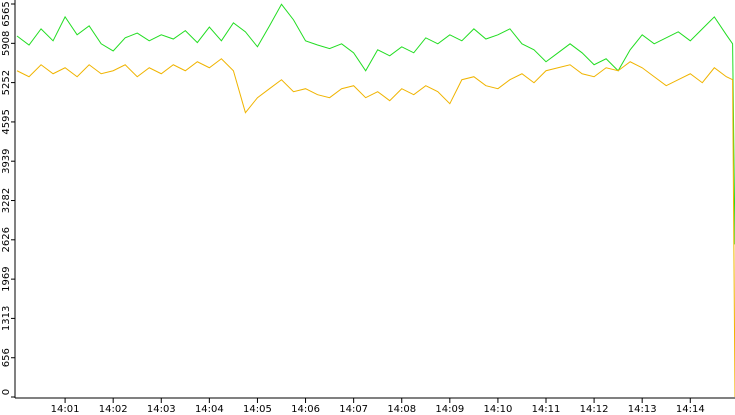 This screenshot has width=735, height=415. Describe the element at coordinates (546, 409) in the screenshot. I see `x-tick-label: 14:11` at that location.